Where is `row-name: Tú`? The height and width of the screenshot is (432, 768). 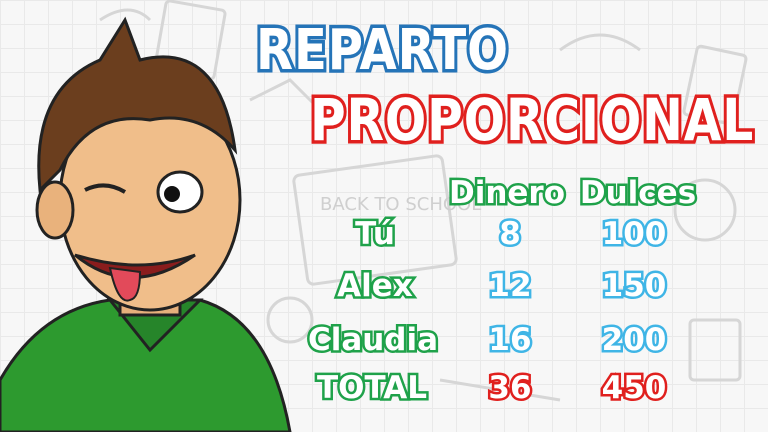
row-name: Tú is located at coordinates (375, 234).